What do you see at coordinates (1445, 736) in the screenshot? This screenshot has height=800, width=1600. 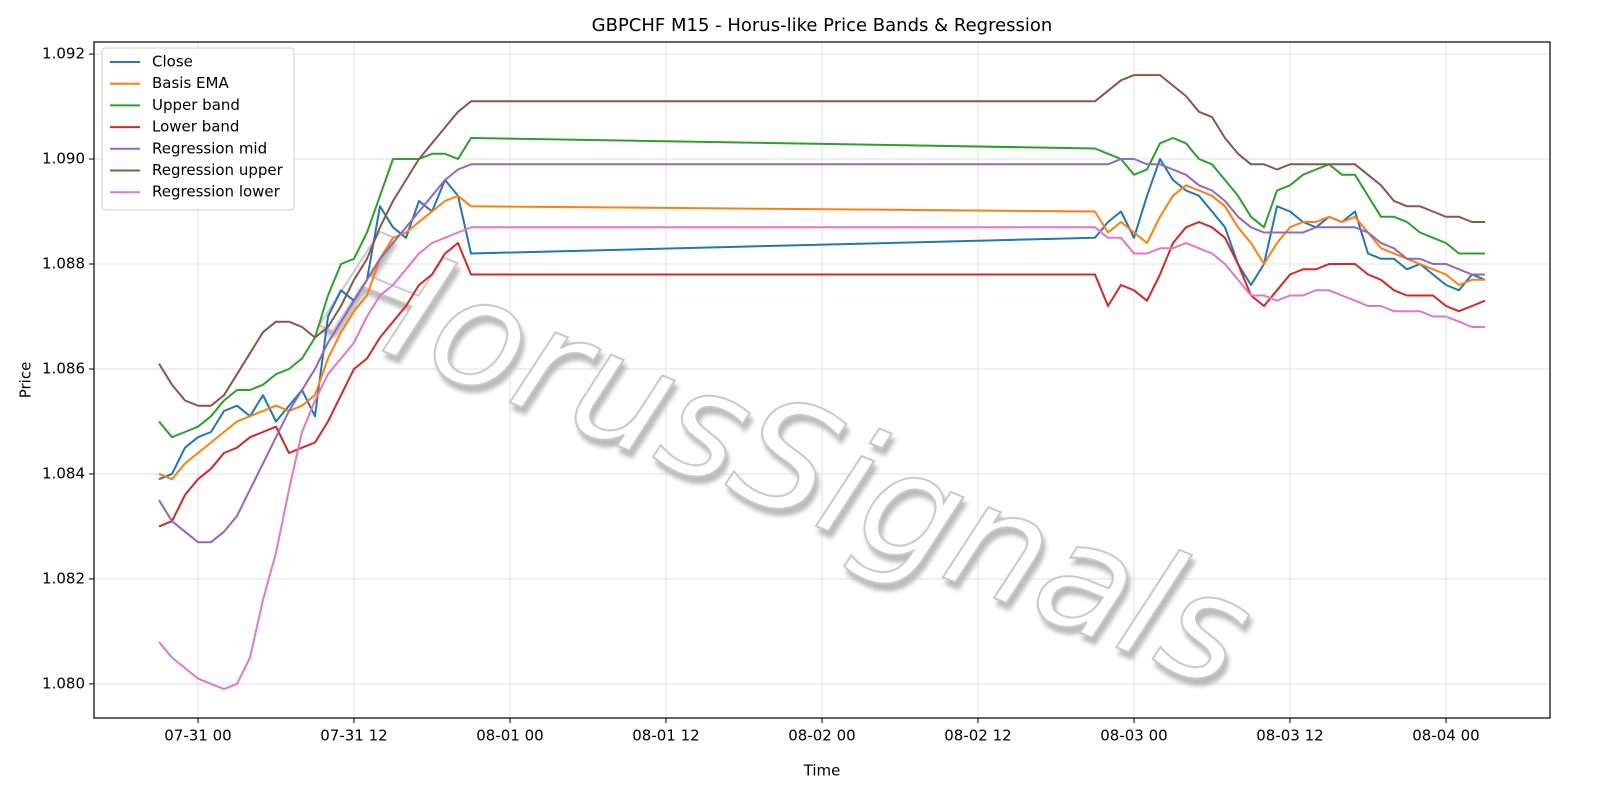 I see `x-tick-label: 08-04 00` at bounding box center [1445, 736].